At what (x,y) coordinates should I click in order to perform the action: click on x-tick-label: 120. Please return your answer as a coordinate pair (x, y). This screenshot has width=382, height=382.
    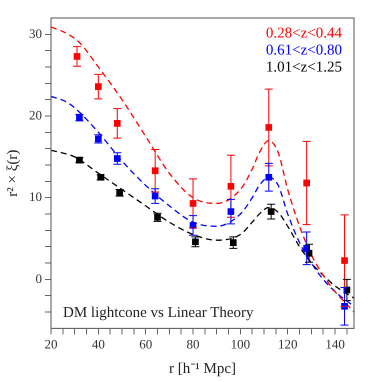
    Looking at the image, I should click on (288, 344).